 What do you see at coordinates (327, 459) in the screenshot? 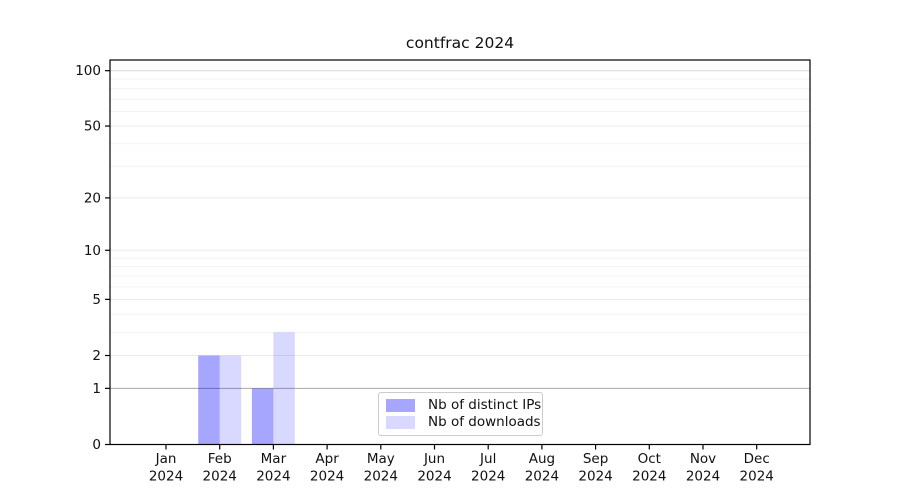
I see `x-tick-label-month: Apr` at bounding box center [327, 459].